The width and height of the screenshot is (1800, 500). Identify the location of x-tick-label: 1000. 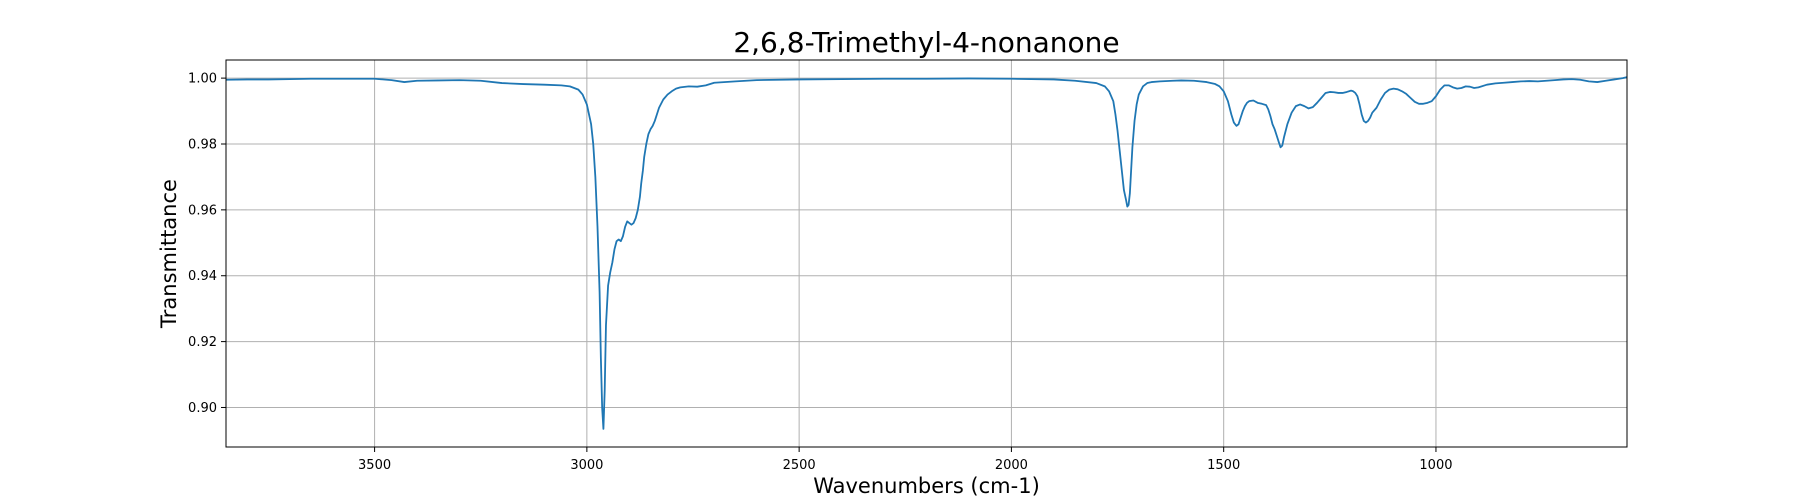
(1435, 465).